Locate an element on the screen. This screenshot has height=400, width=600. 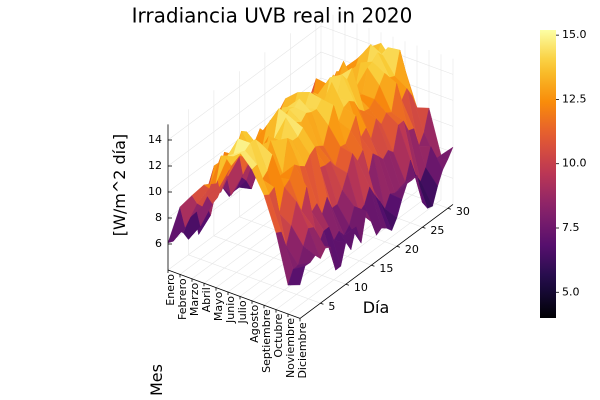
x-tick-label: Abril is located at coordinates (206, 299).